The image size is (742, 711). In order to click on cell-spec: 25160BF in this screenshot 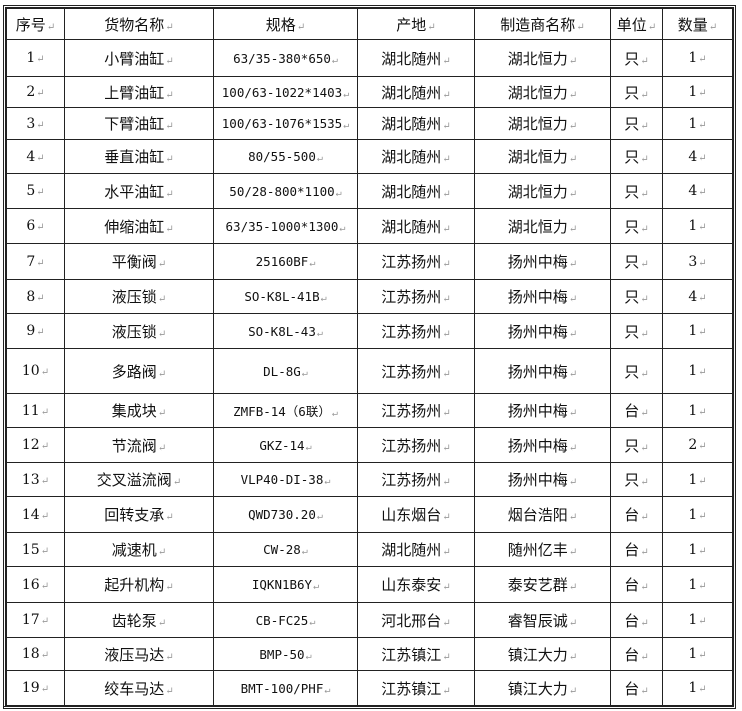, I will do `click(285, 261)`.